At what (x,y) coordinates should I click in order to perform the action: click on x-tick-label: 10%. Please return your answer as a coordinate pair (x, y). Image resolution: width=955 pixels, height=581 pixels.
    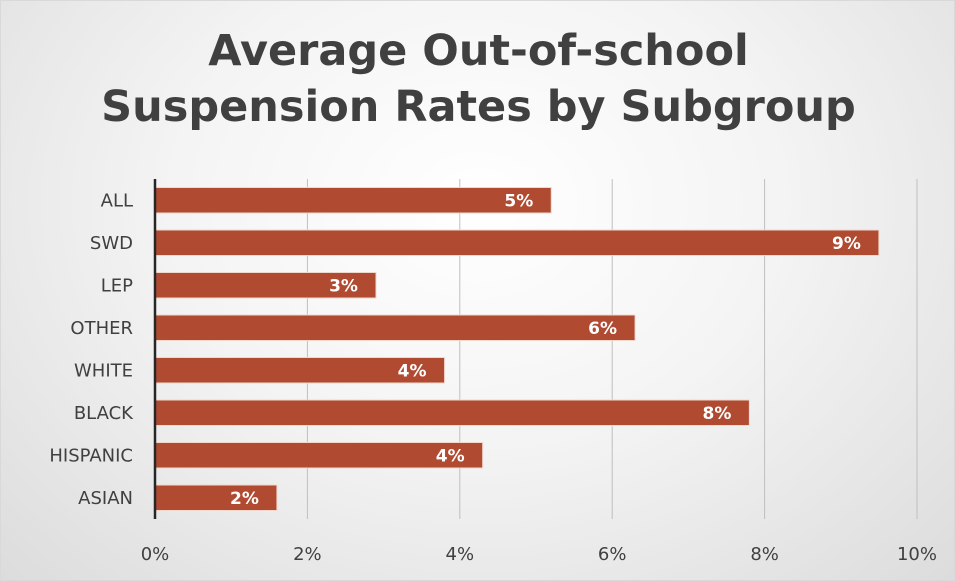
    Looking at the image, I should click on (917, 554).